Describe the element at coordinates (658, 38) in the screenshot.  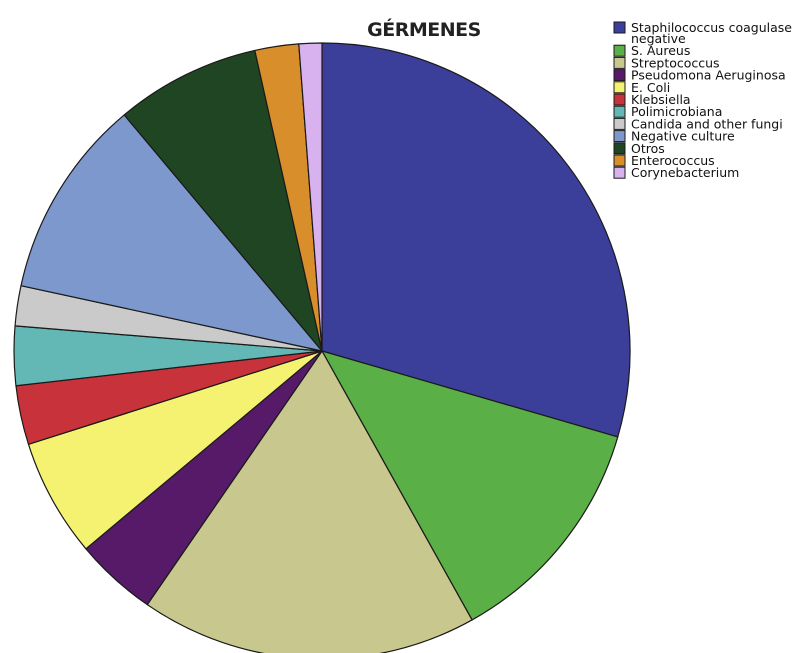
I see `legend-label: negative` at that location.